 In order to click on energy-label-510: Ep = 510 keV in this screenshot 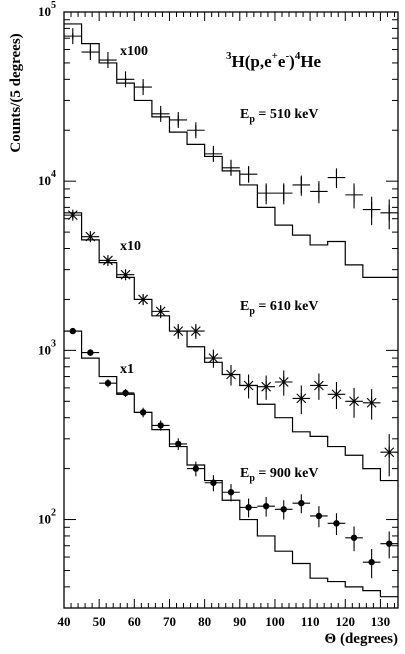, I will do `click(279, 116)`.